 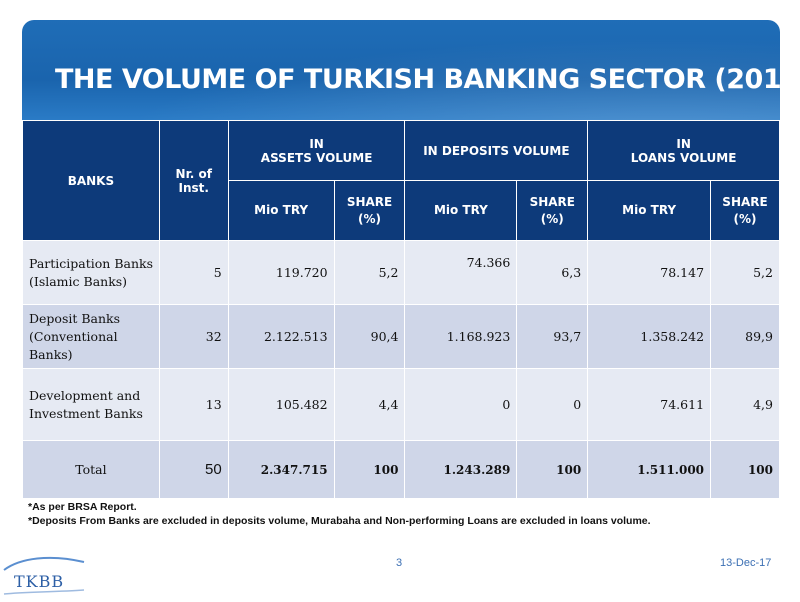 I want to click on total-nr-inst: 50, so click(x=193, y=469).